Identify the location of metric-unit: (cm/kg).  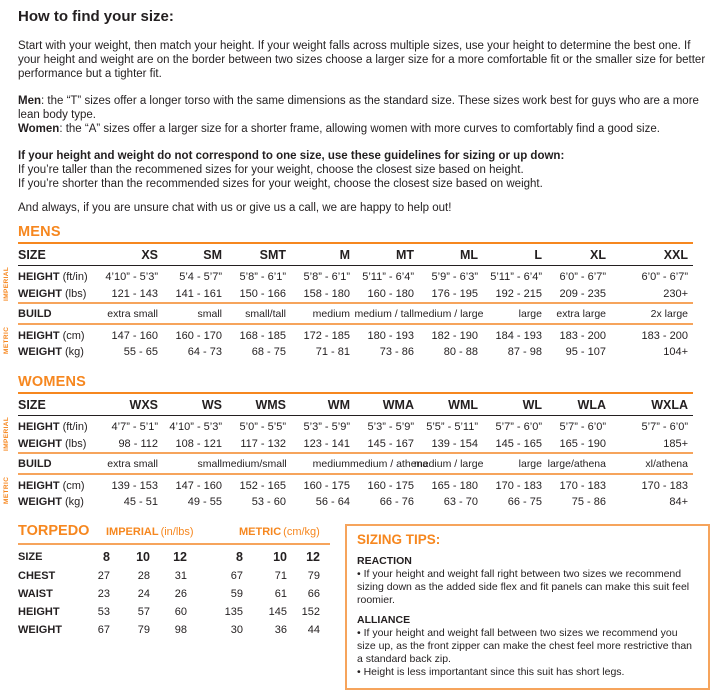
(301, 532).